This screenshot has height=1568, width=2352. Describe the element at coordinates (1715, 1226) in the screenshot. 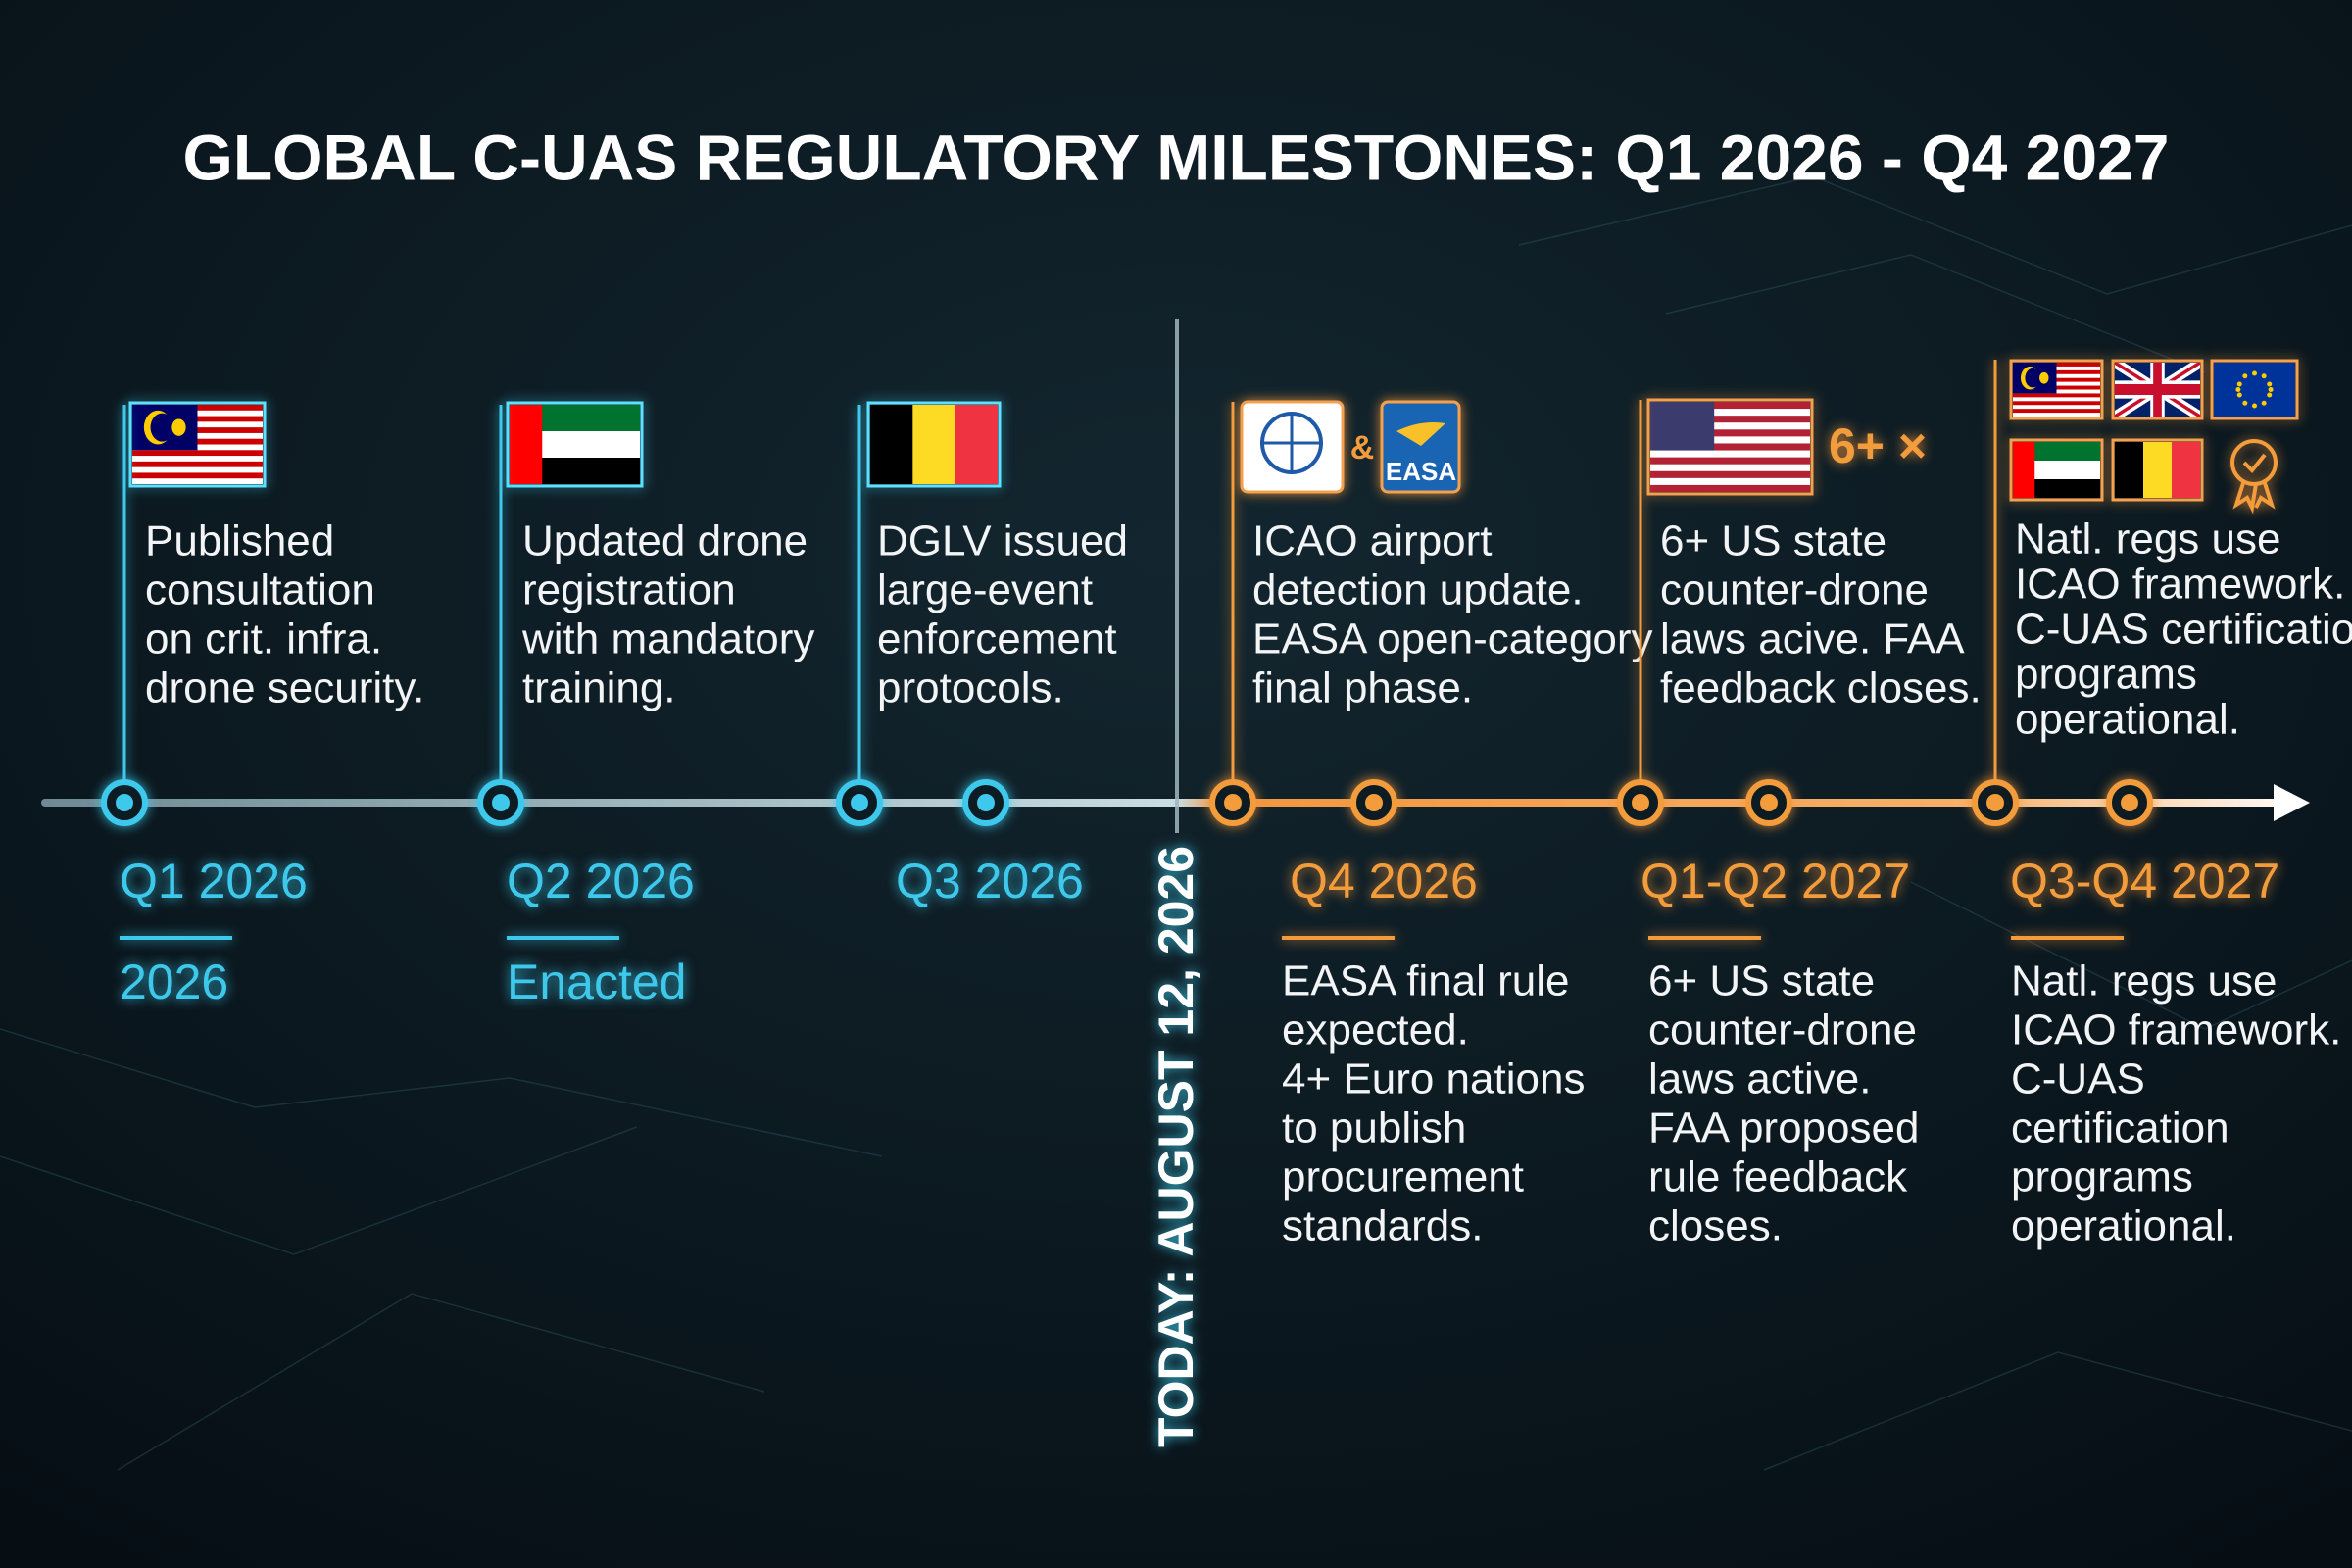

I see `period-description: closes.` at that location.